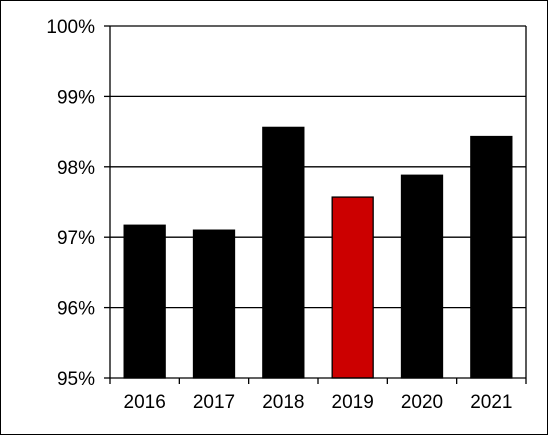 The image size is (548, 436). What do you see at coordinates (76, 238) in the screenshot?
I see `y-tick-label: 97%` at bounding box center [76, 238].